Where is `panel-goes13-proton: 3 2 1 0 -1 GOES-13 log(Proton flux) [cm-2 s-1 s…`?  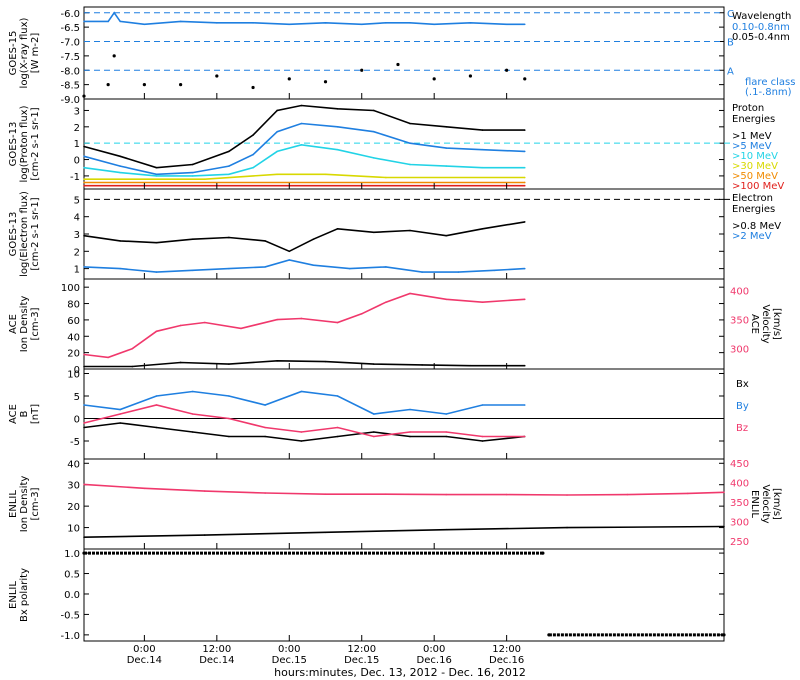
panel-goes13-proton: 3 2 1 0 -1 GOES-13 log(Proton flux) [cm-2 s-1 s… is located at coordinates (396, 145).